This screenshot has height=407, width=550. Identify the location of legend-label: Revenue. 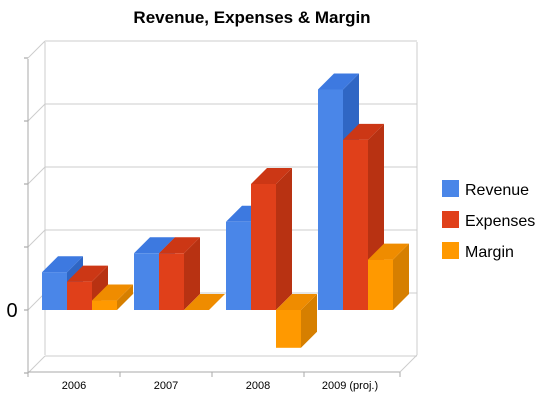
(497, 190).